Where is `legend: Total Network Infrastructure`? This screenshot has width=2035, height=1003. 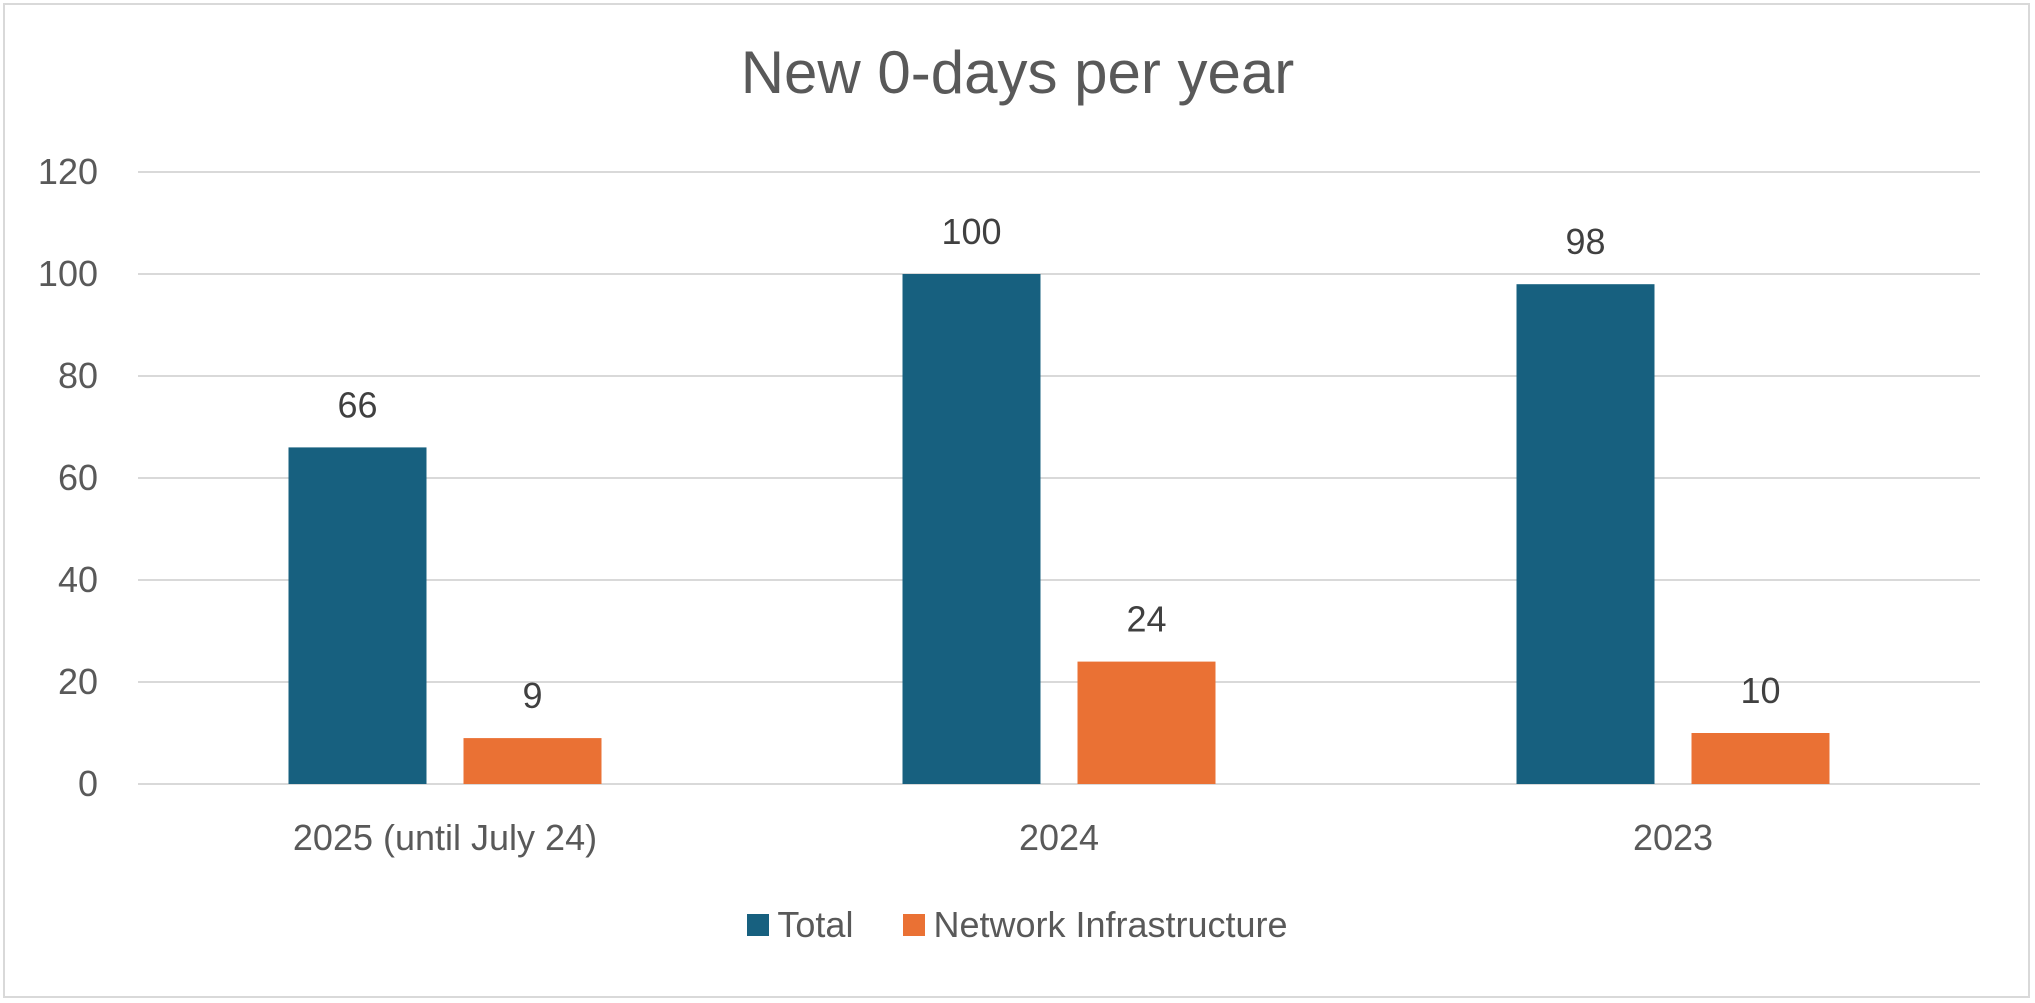 legend: Total Network Infrastructure is located at coordinates (1017, 925).